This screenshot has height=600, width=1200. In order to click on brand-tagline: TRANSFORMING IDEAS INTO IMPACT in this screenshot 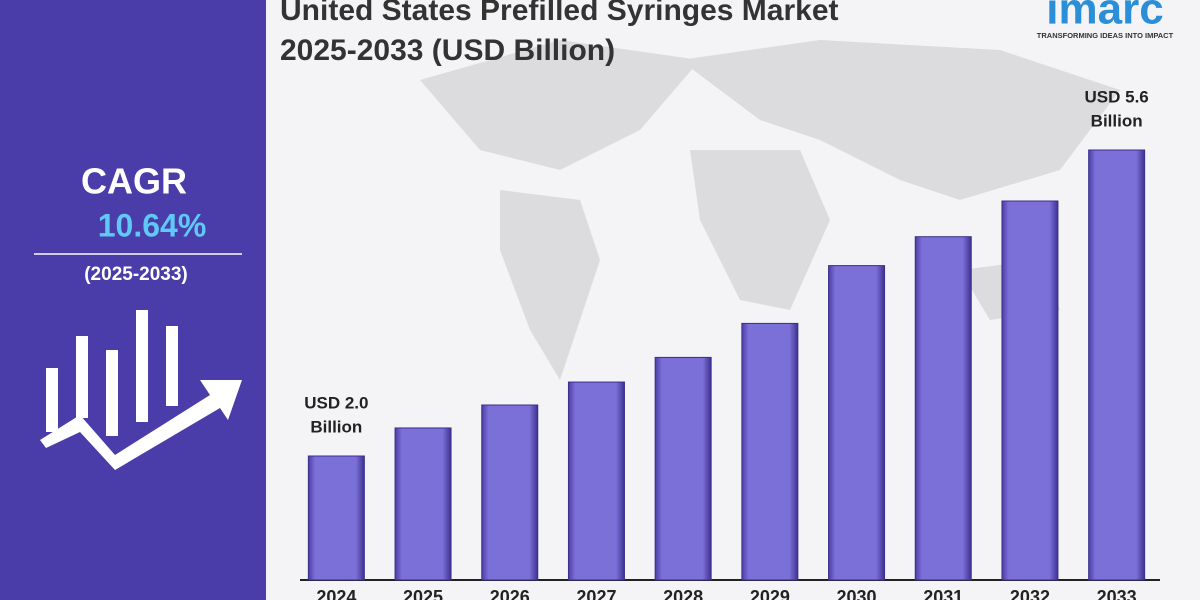, I will do `click(1105, 35)`.